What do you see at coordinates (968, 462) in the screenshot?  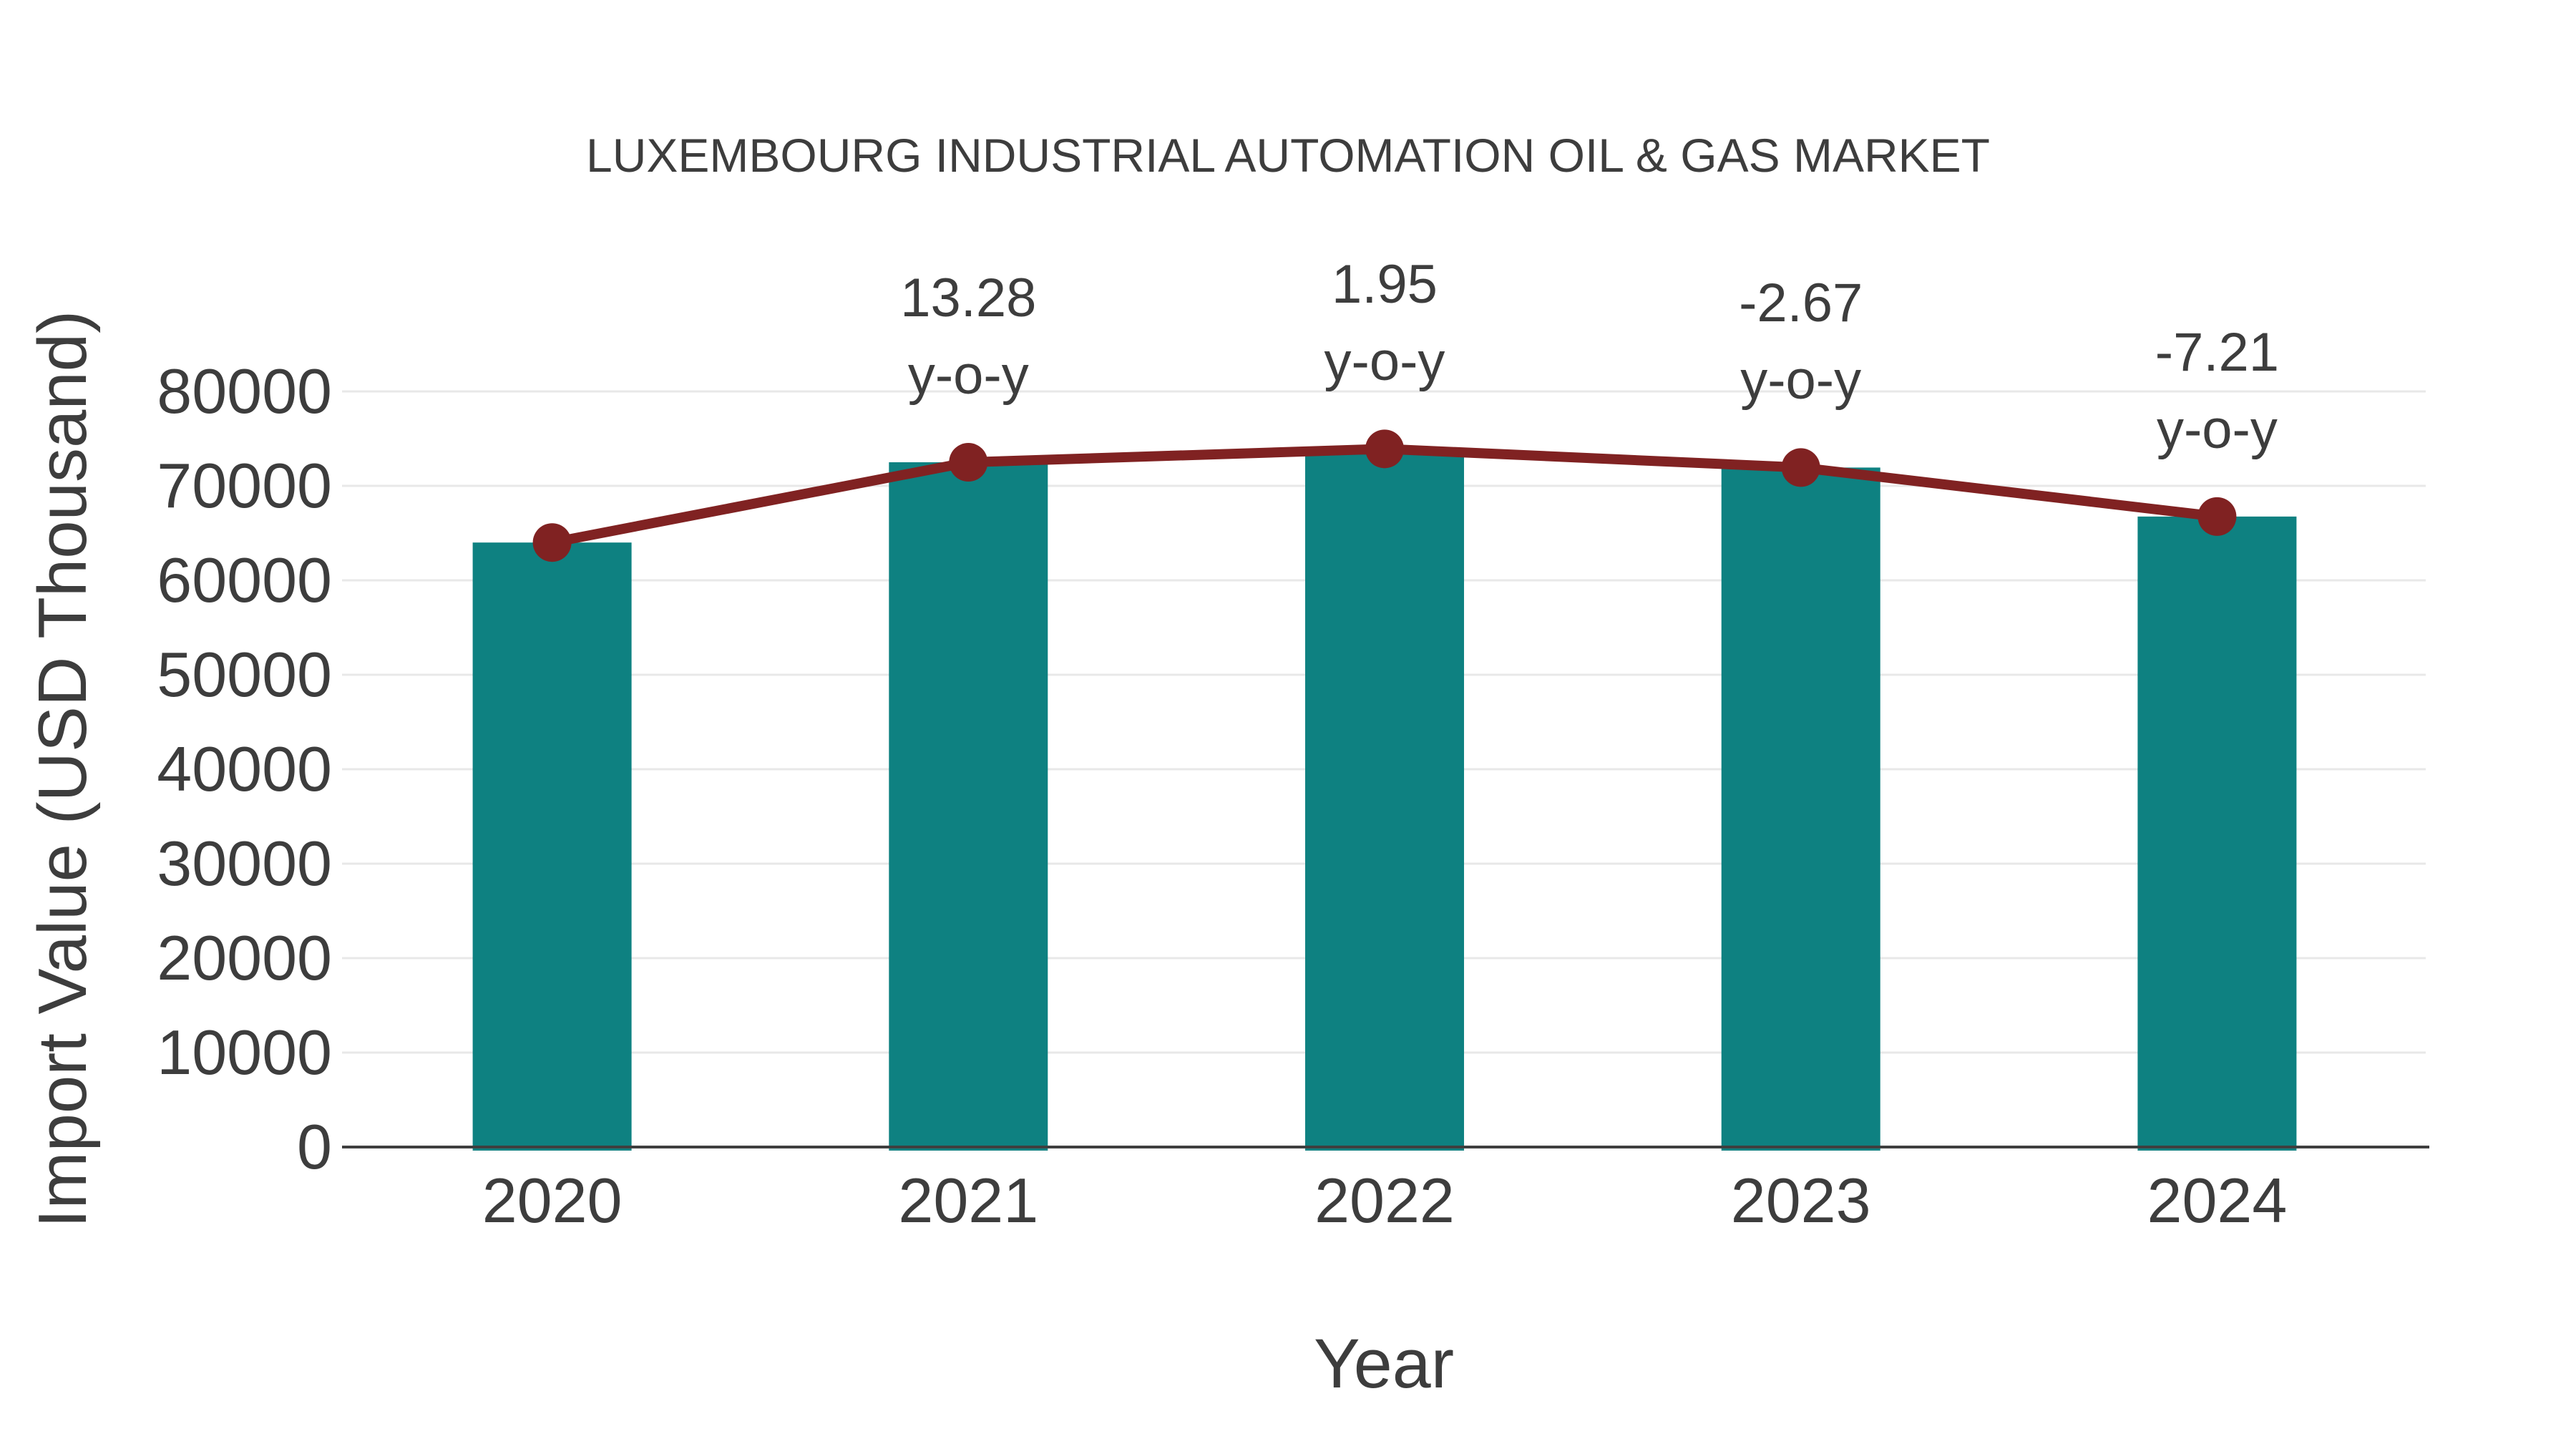 I see `trend-point-2021` at bounding box center [968, 462].